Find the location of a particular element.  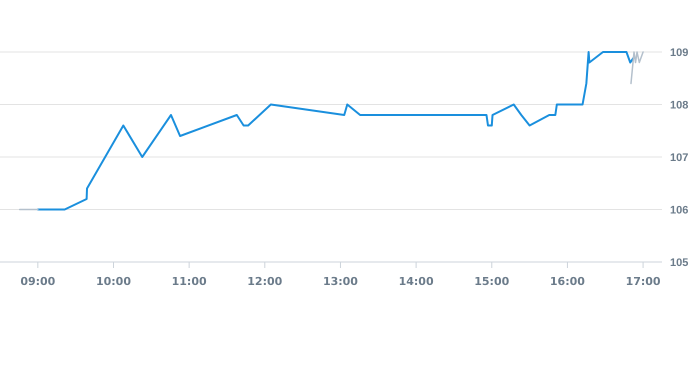

x-tick-label: 15:00 is located at coordinates (492, 281).